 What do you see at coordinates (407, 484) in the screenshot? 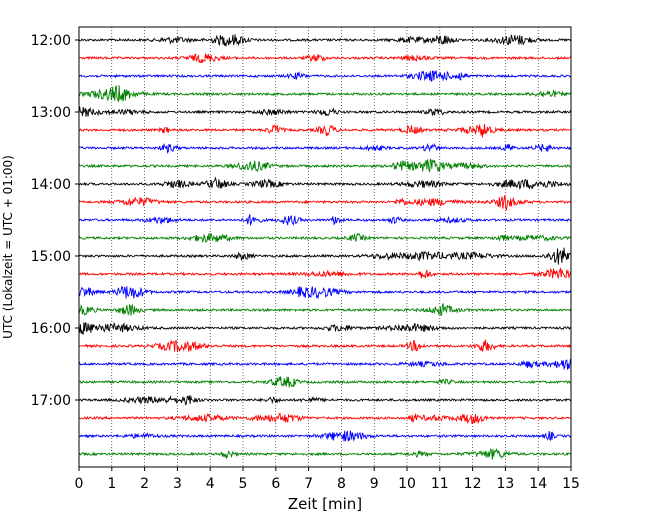
I see `x-tick-label: 10` at bounding box center [407, 484].